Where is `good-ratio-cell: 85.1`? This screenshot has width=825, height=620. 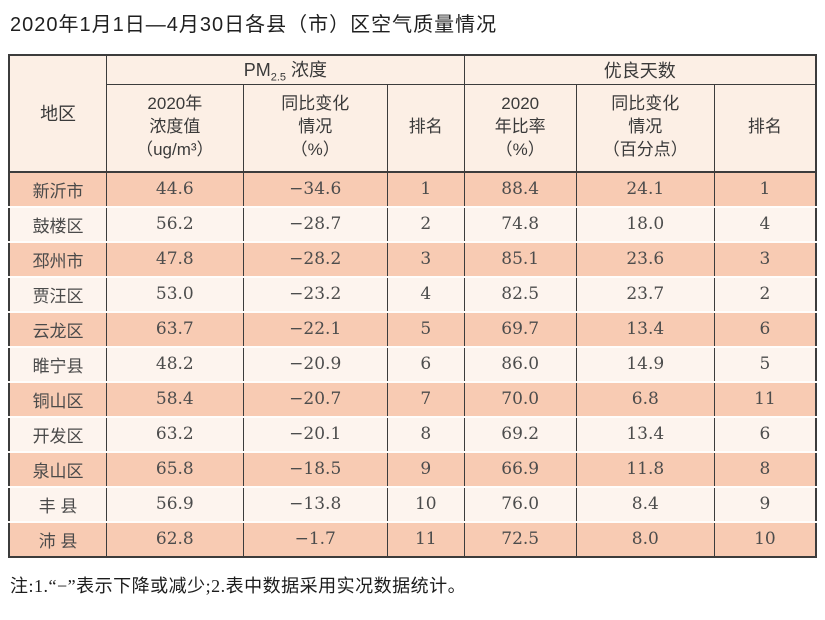 good-ratio-cell: 85.1 is located at coordinates (520, 258).